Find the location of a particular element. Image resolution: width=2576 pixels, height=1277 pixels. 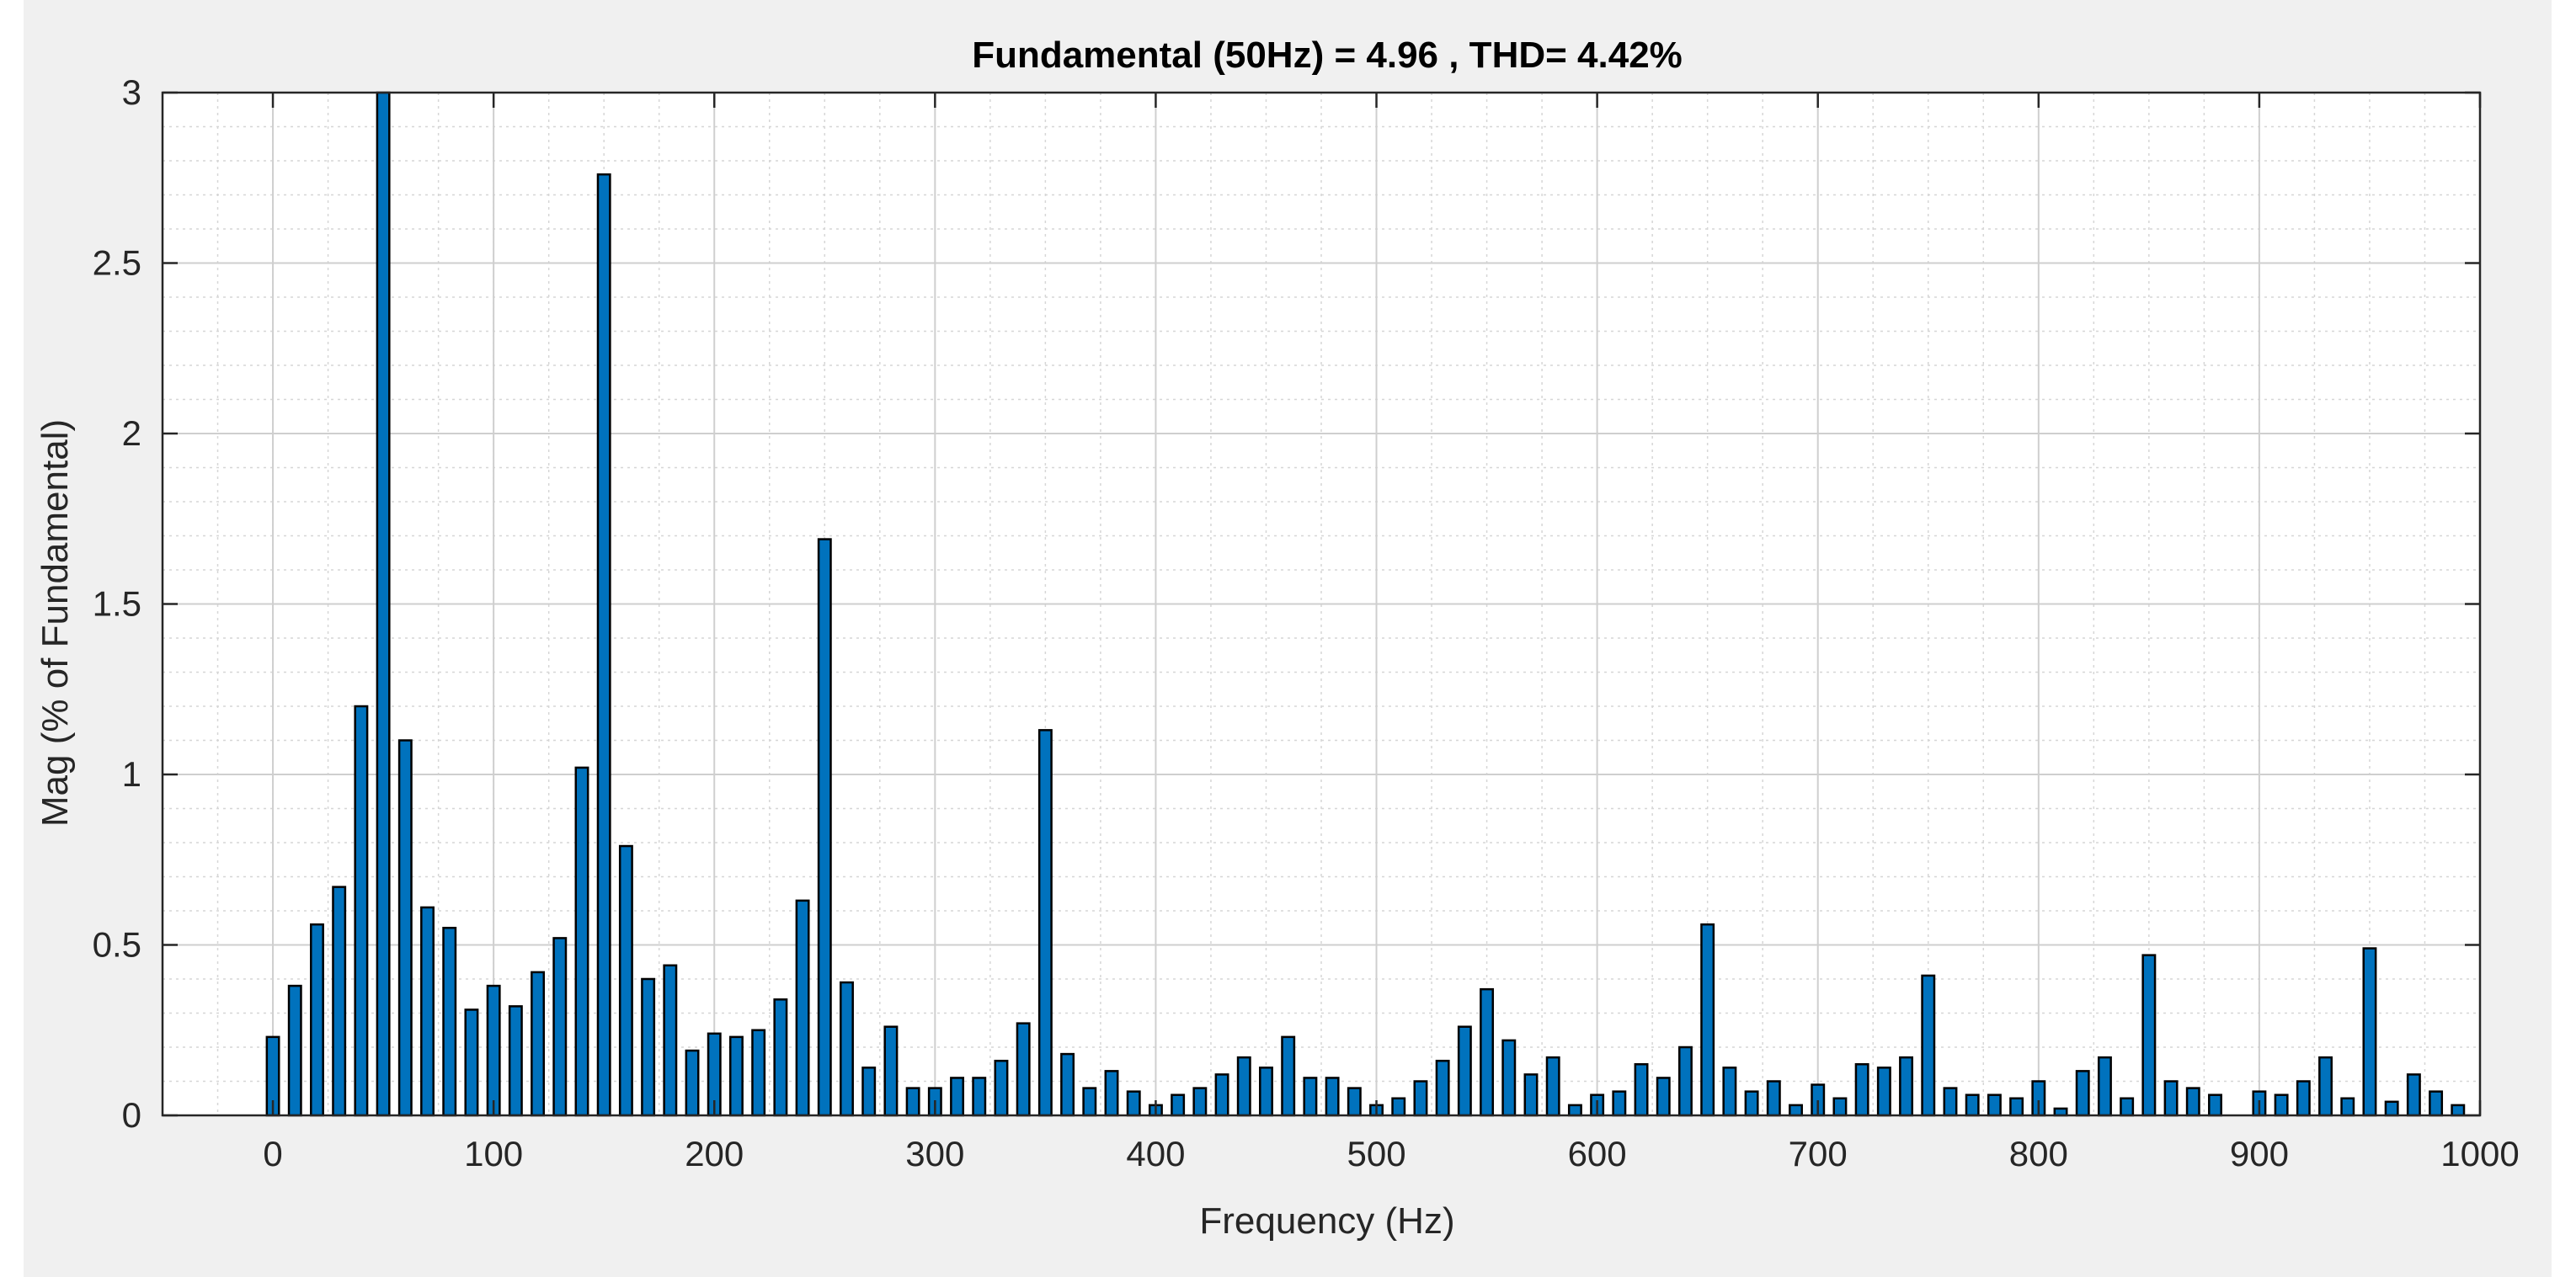

y-tick-labels: 0 0.5 1 1.5 2 2.5 3 is located at coordinates (117, 603).